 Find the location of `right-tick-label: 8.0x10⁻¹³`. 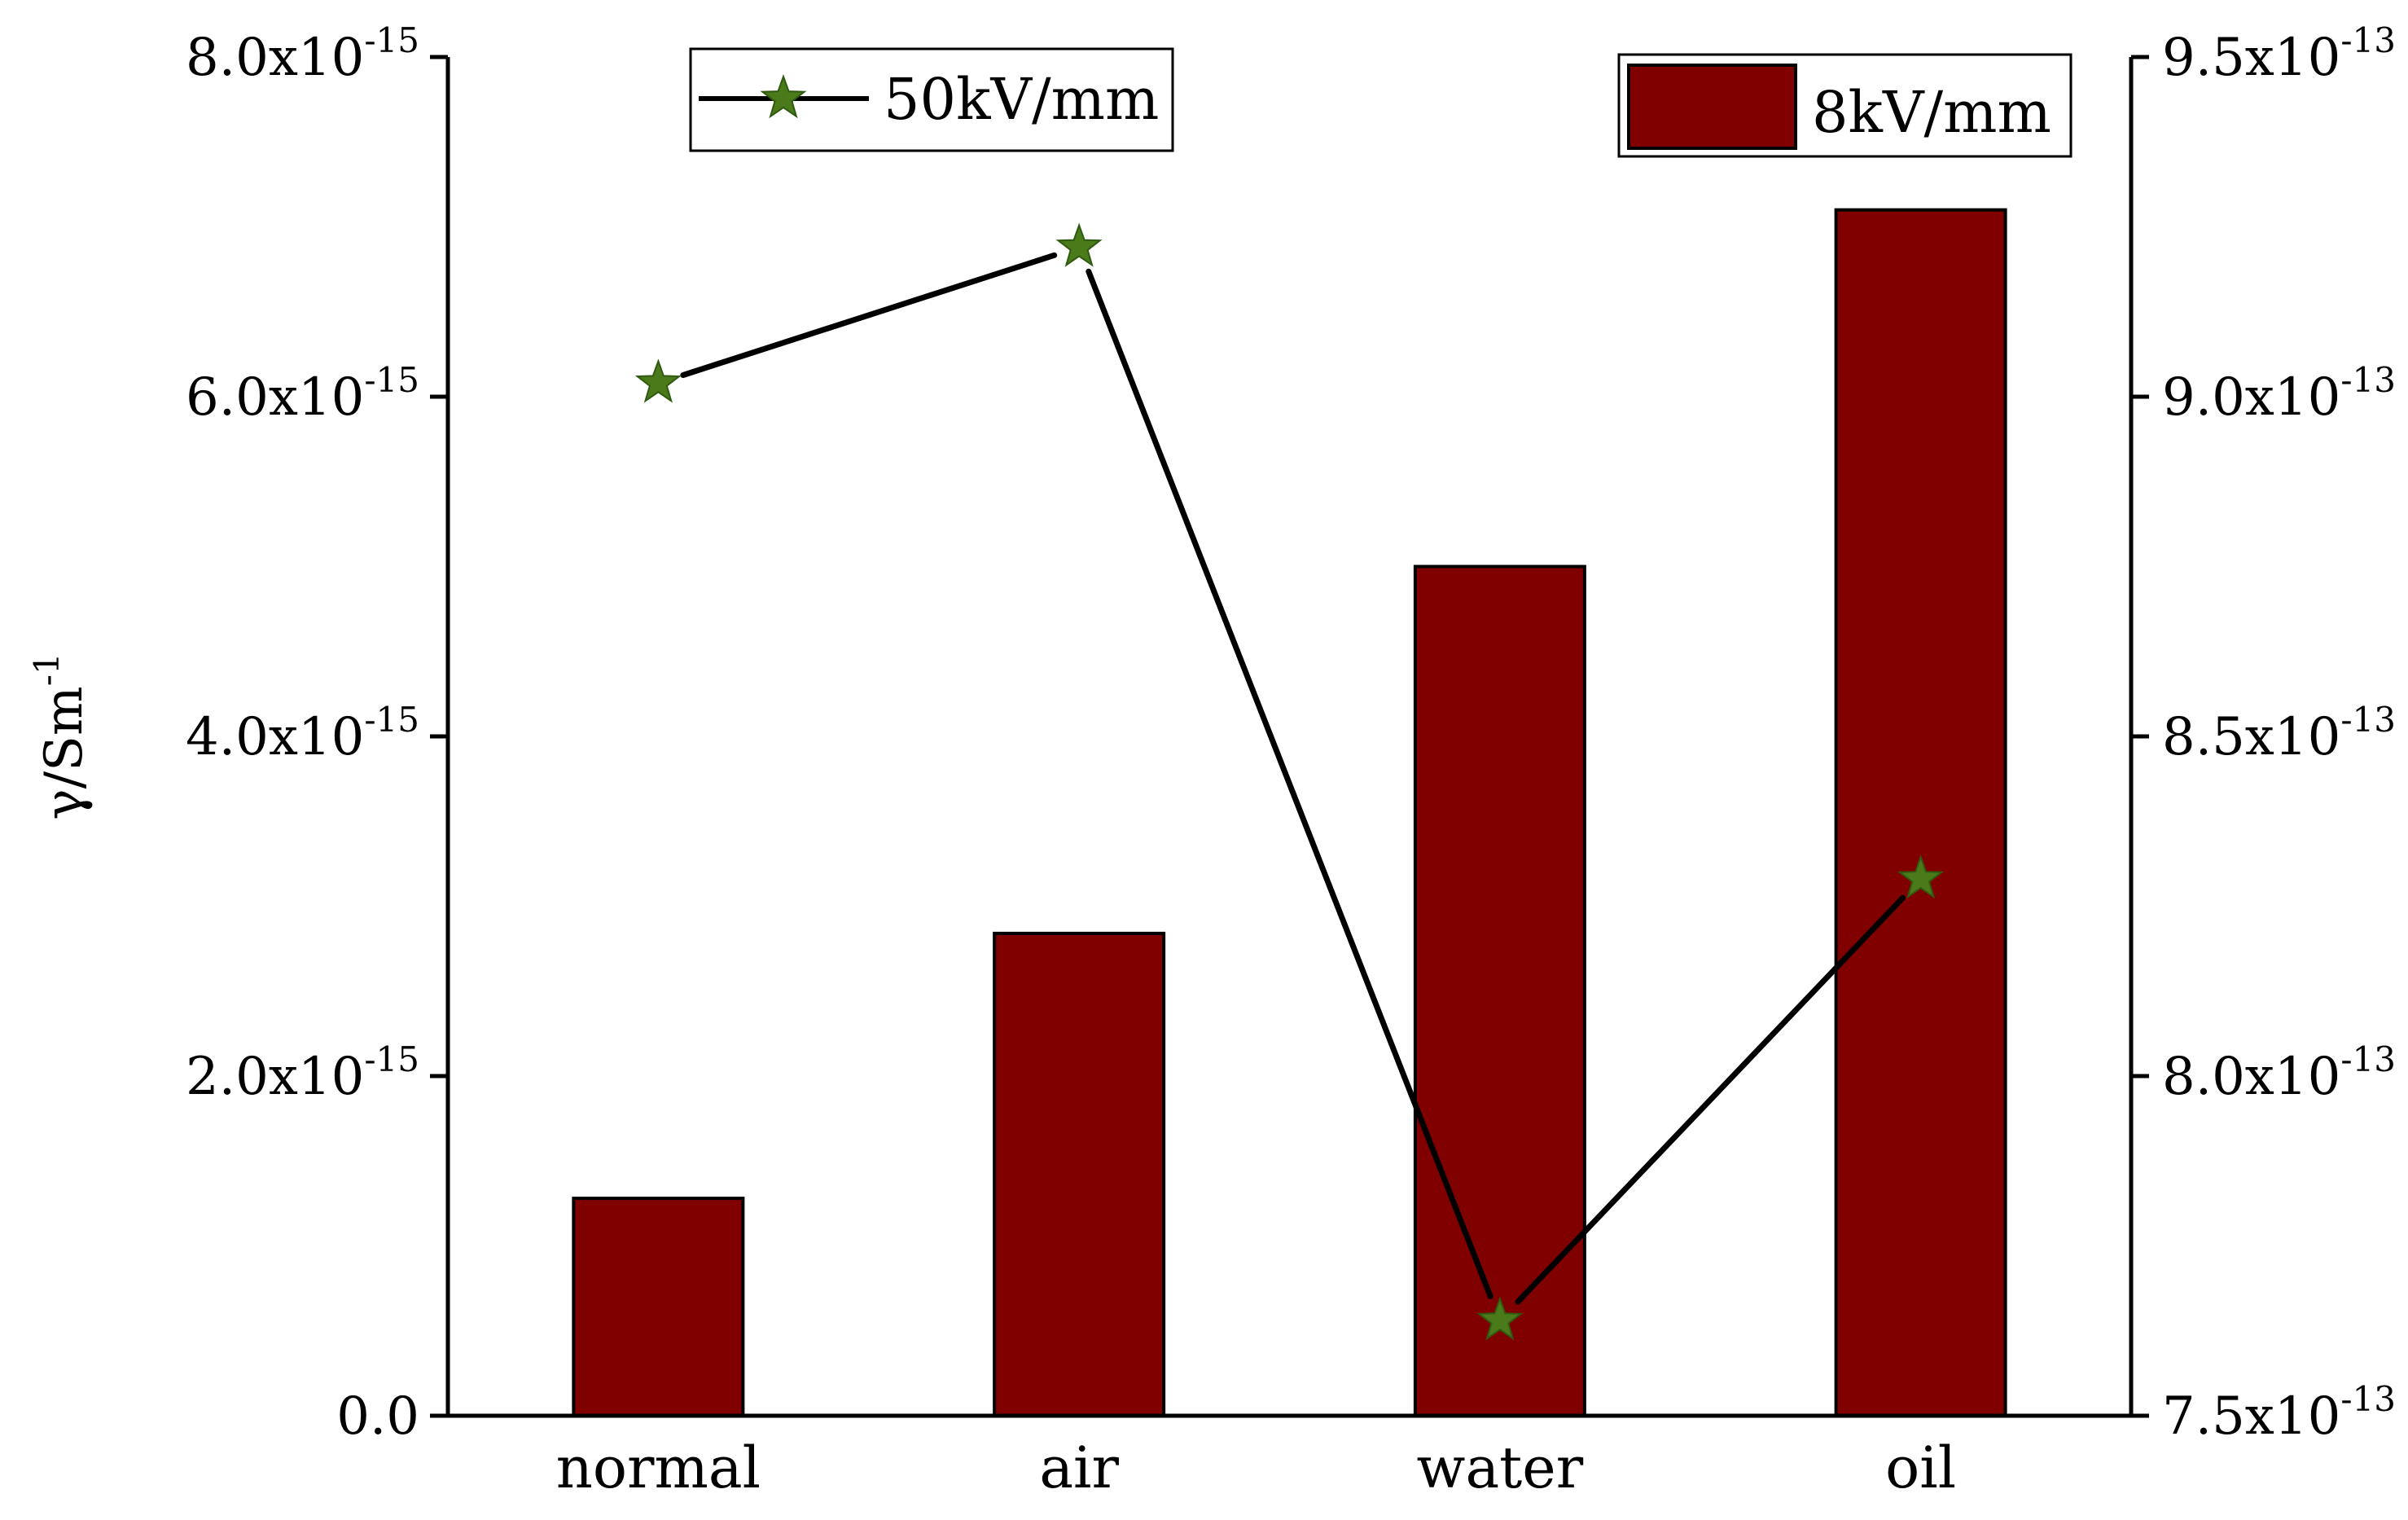

right-tick-label: 8.0x10⁻¹³ is located at coordinates (2279, 1073).